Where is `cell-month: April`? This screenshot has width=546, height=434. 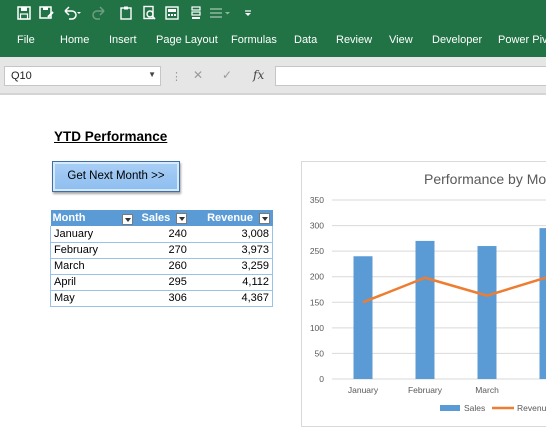
cell-month: April is located at coordinates (93, 282).